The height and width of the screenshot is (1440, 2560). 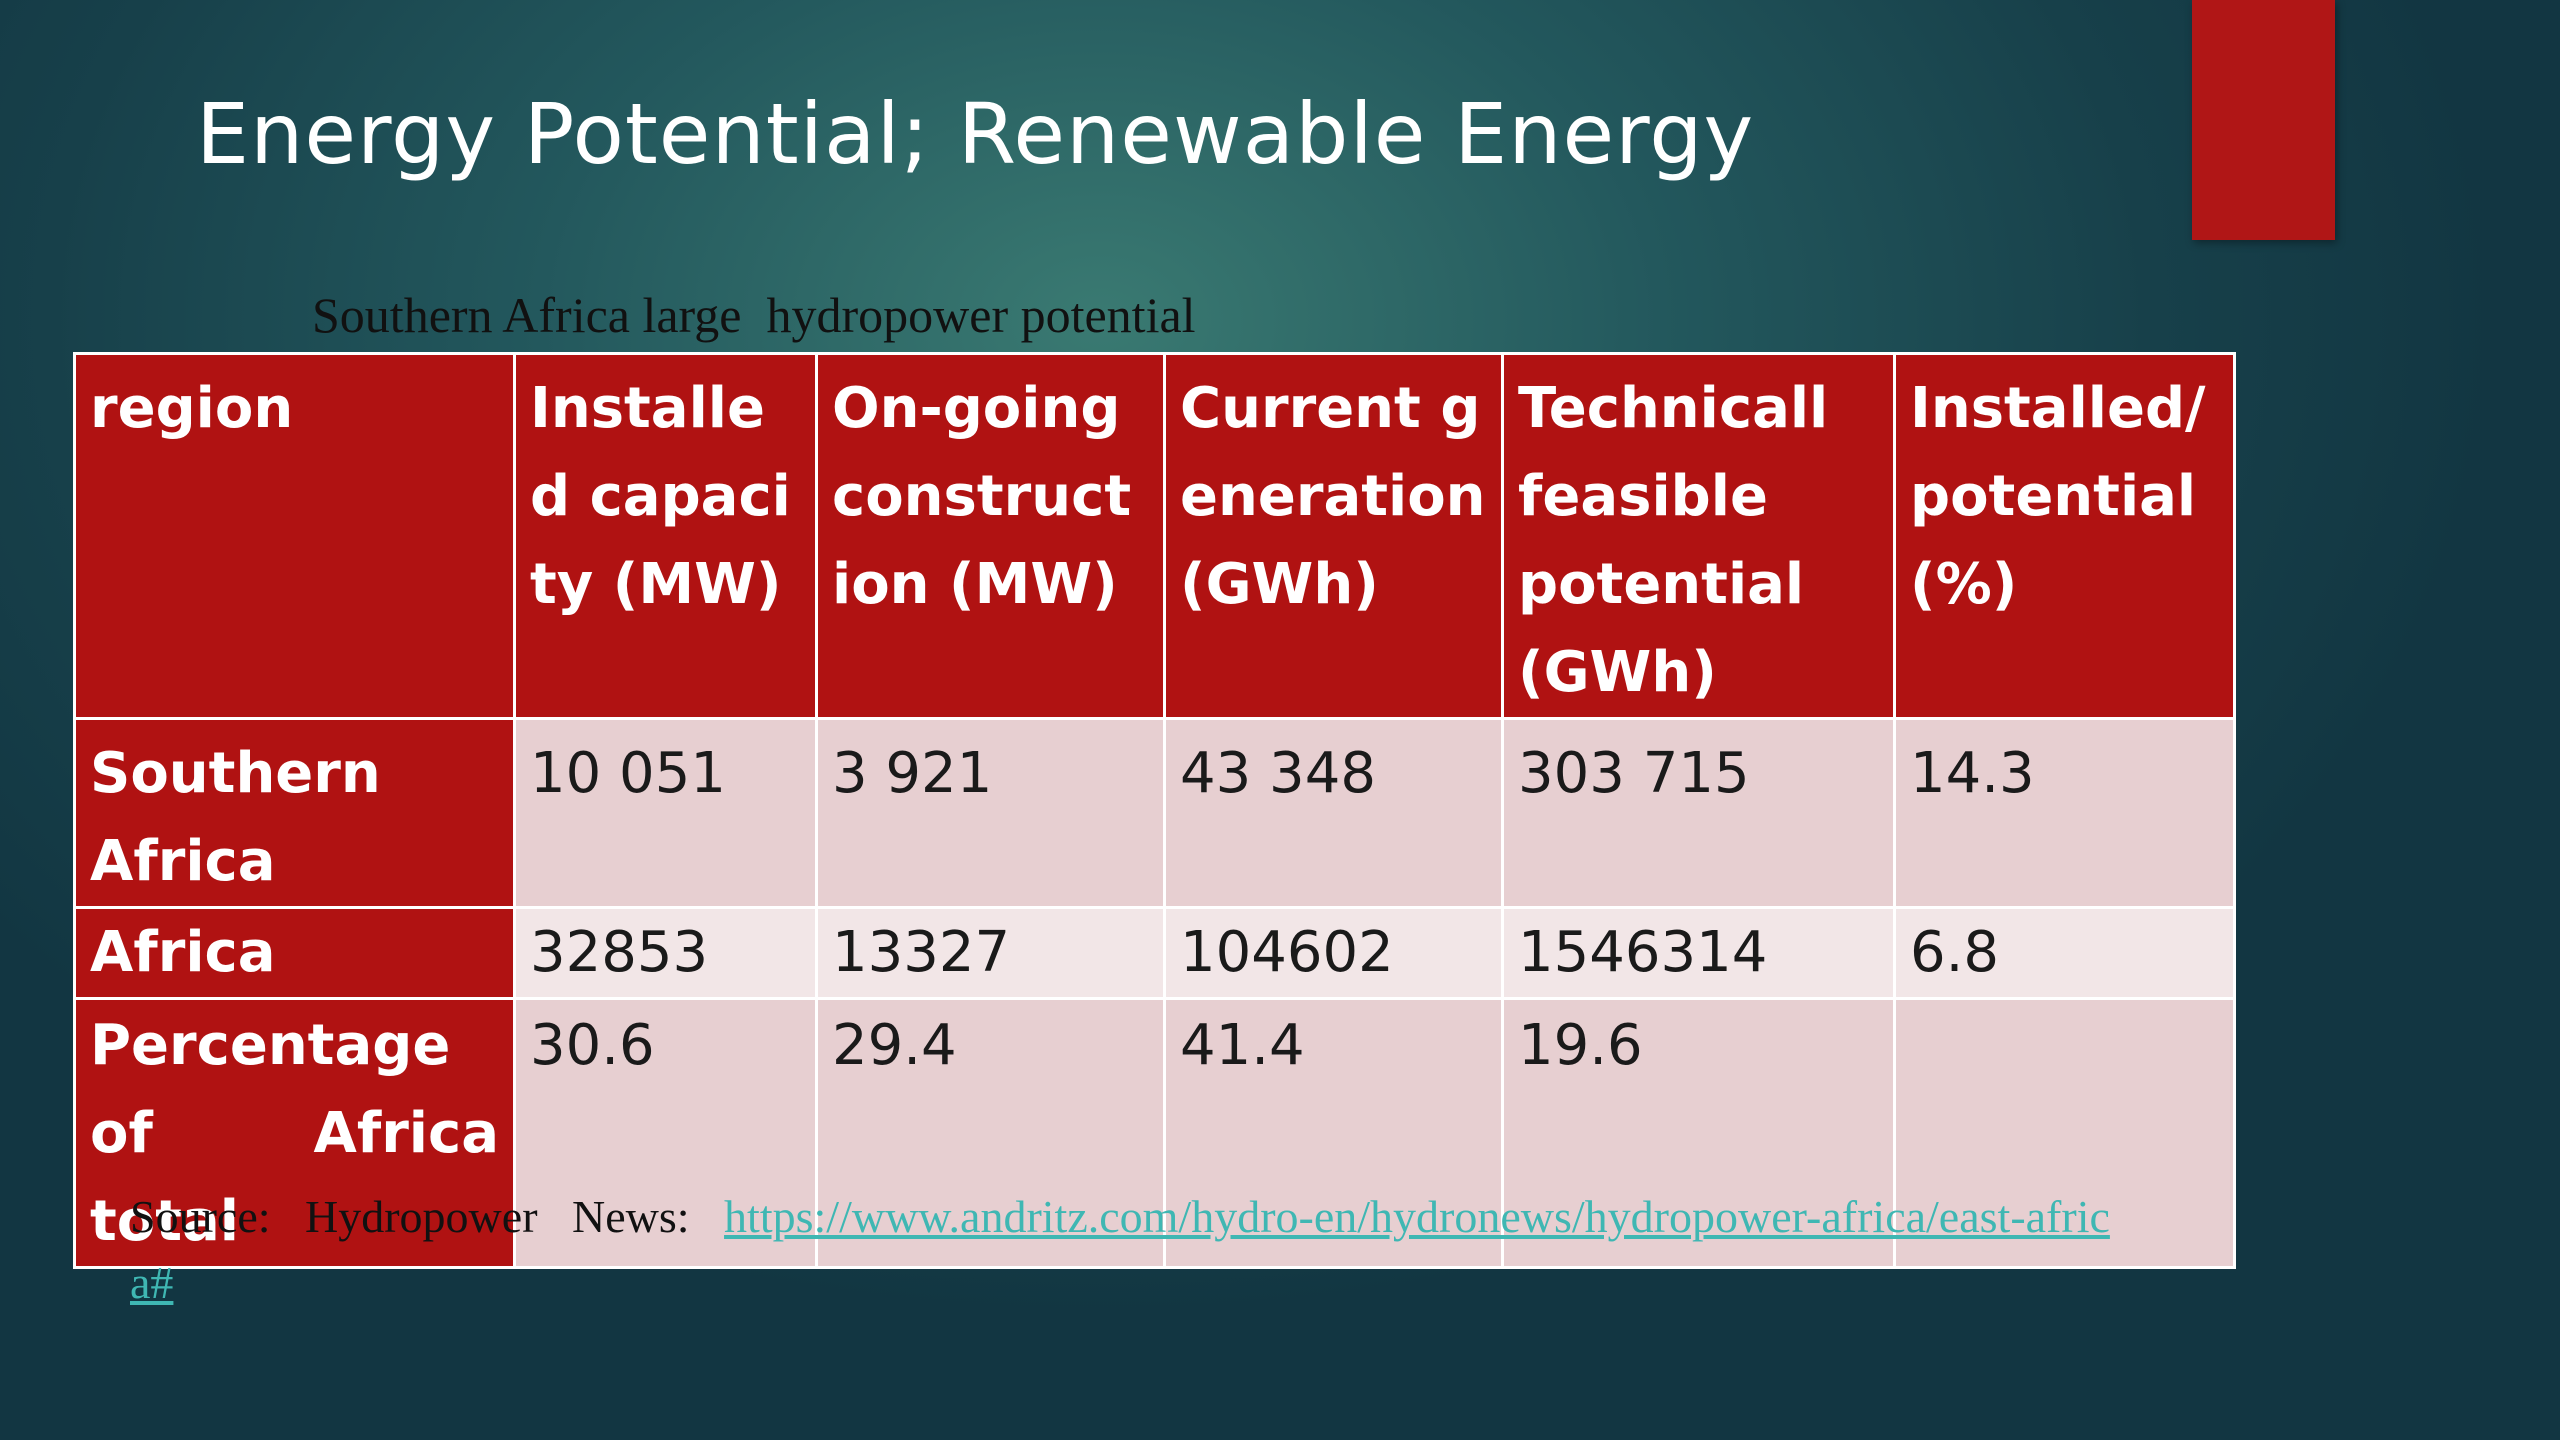 I want to click on row-label-africa: Africa, so click(x=294, y=953).